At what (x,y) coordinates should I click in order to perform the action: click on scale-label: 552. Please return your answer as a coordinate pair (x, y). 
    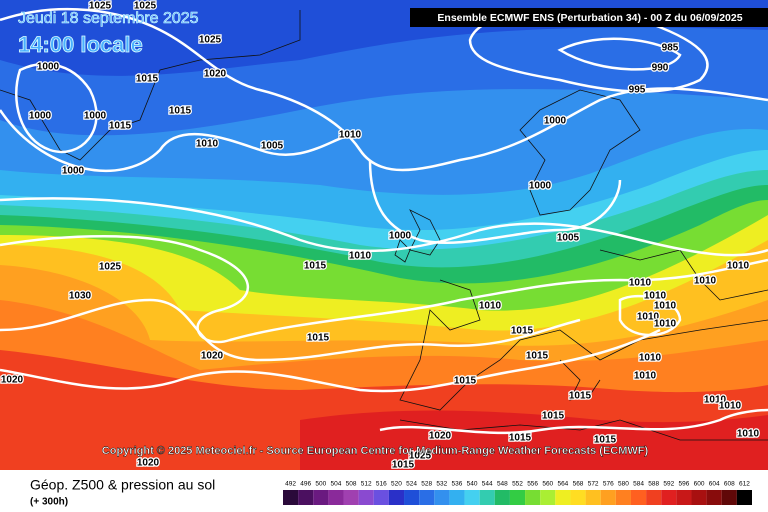
    Looking at the image, I should click on (517, 484).